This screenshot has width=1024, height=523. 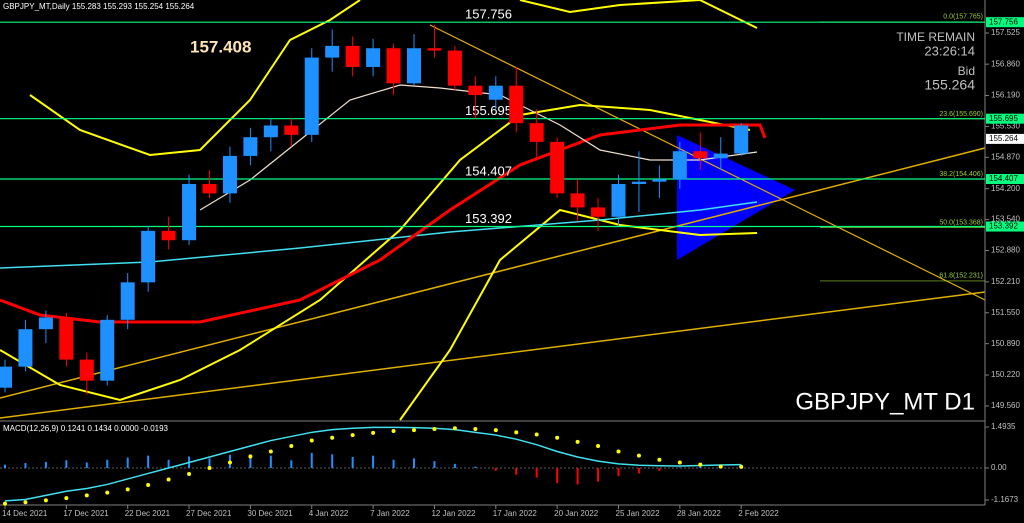 What do you see at coordinates (736, 197) in the screenshot?
I see `triangle-pattern` at bounding box center [736, 197].